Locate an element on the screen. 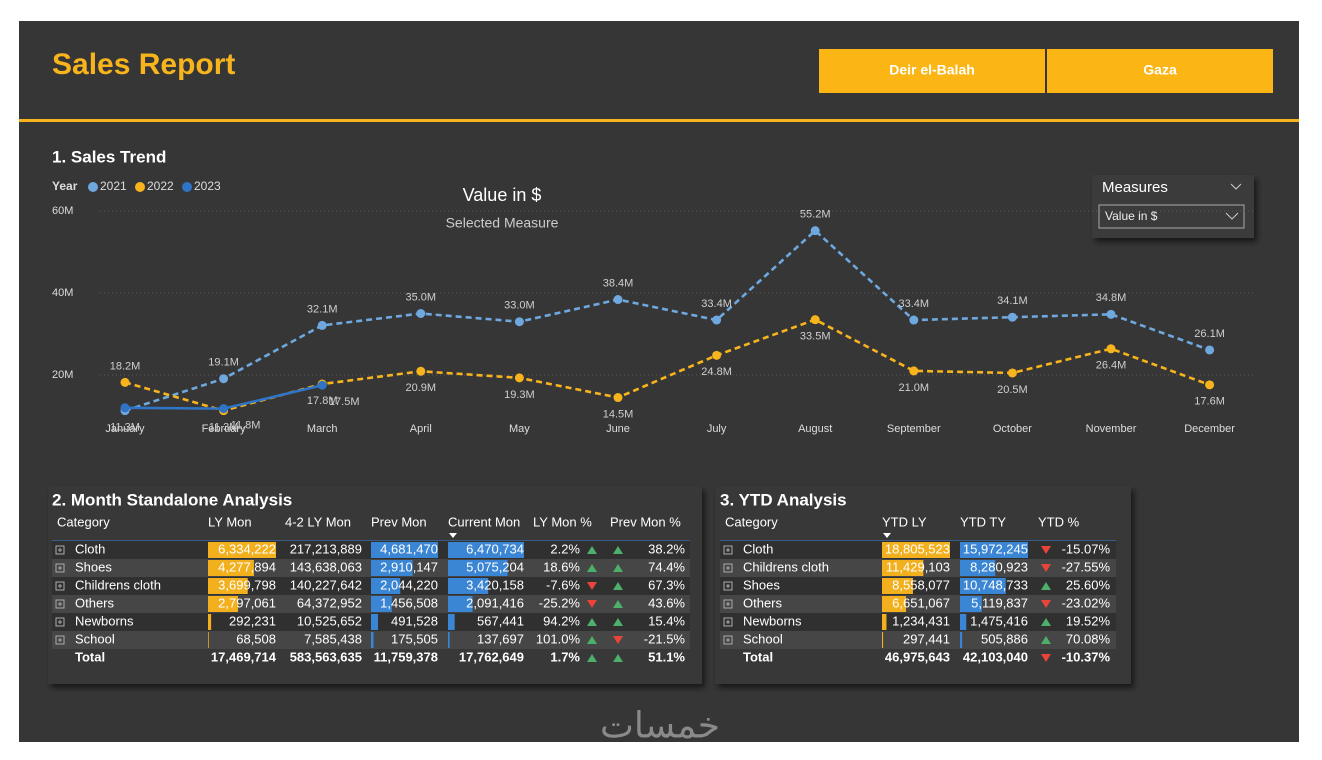  button-label: Deir el-Balah is located at coordinates (932, 70).